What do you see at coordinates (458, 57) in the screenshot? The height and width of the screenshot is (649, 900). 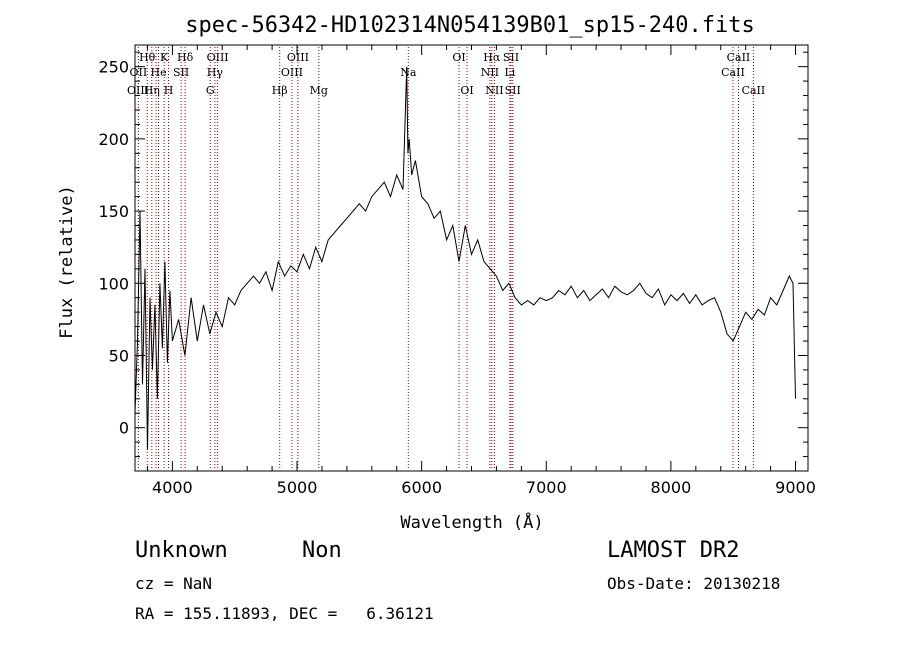 I see `marker-label-17: OI` at bounding box center [458, 57].